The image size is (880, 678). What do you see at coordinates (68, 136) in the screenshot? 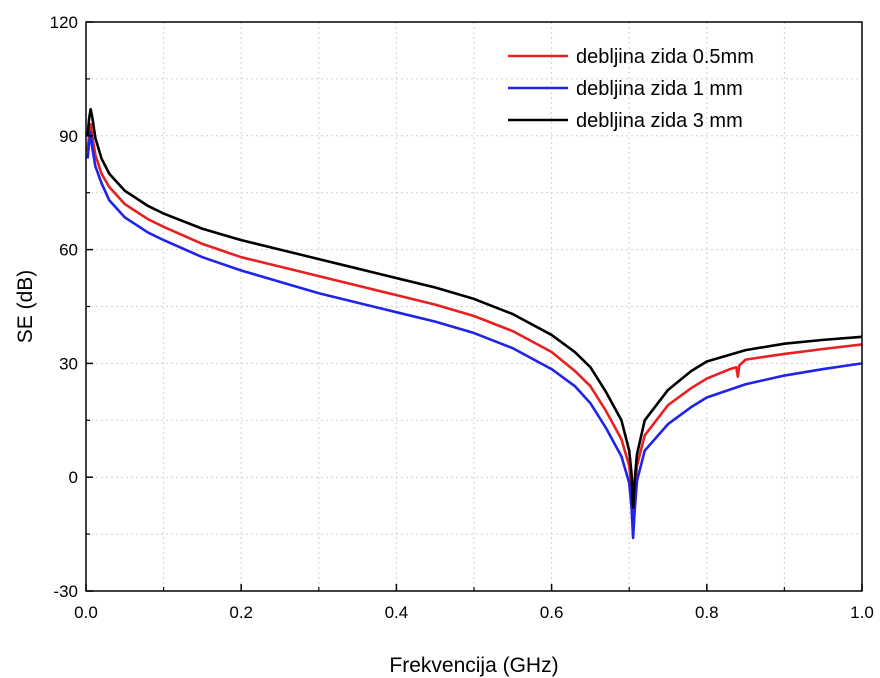
I see `y-tick-label: 90` at bounding box center [68, 136].